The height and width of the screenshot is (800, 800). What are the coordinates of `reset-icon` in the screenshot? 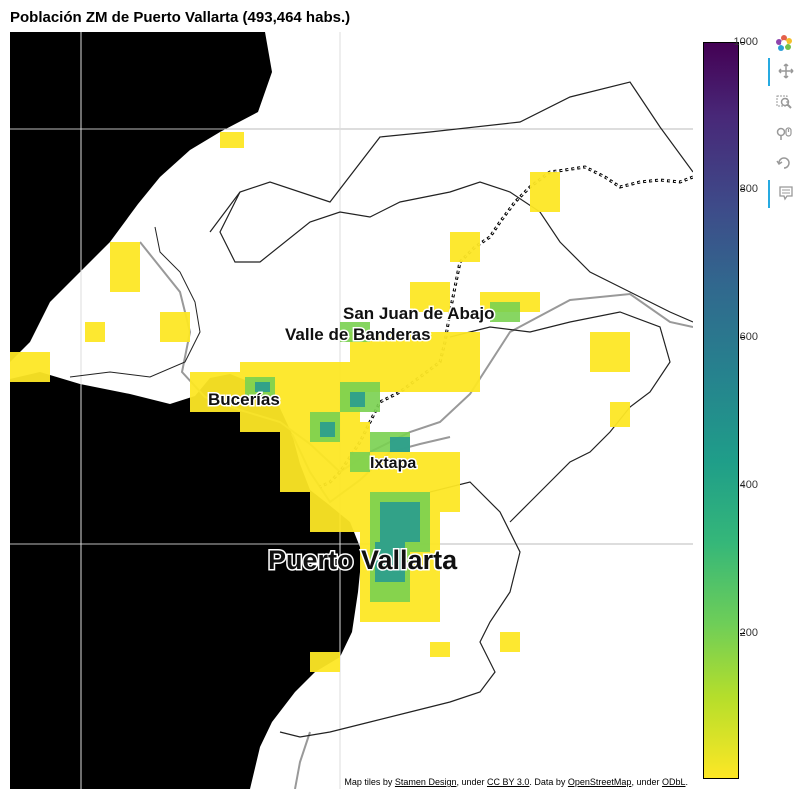 It's located at (783, 164).